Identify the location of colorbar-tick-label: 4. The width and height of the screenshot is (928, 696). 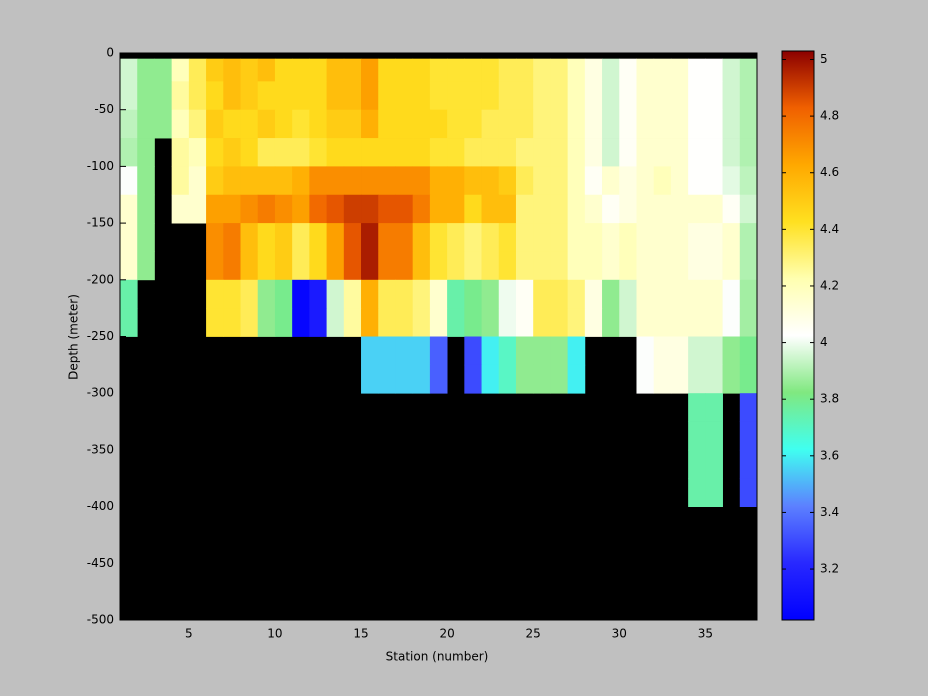
(824, 342).